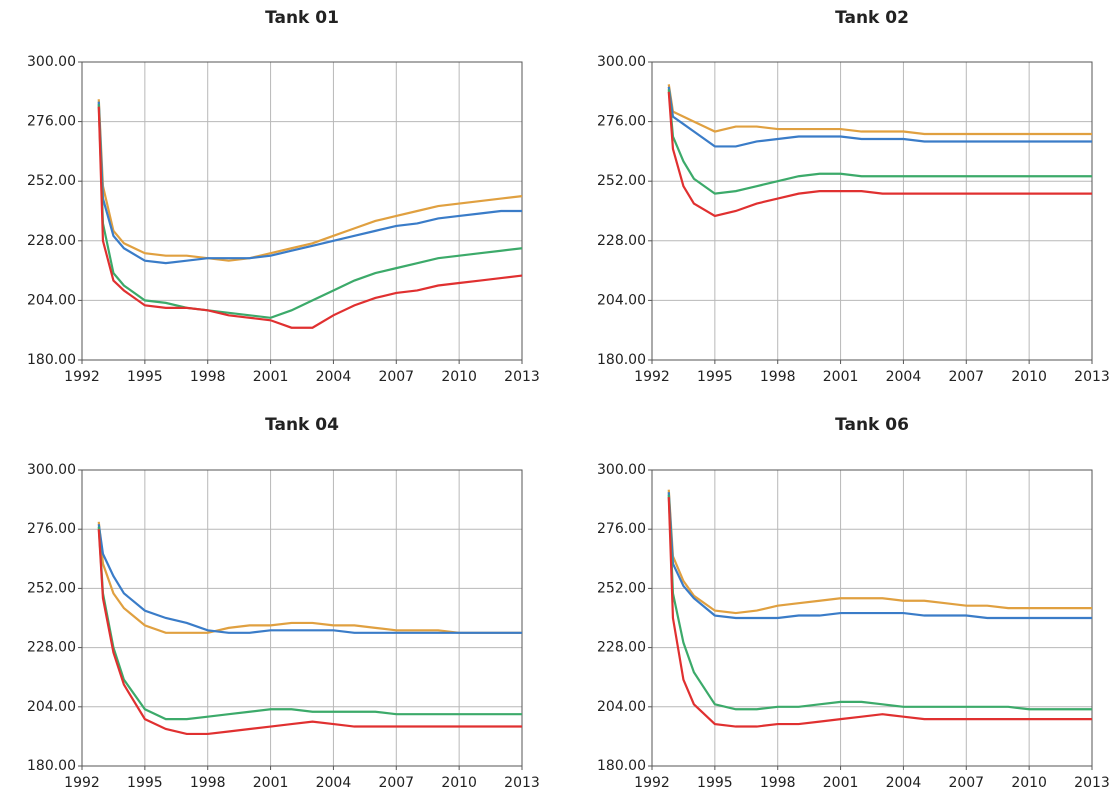 The image size is (1117, 805). What do you see at coordinates (872, 425) in the screenshot?
I see `chart-title: Tank 06` at bounding box center [872, 425].